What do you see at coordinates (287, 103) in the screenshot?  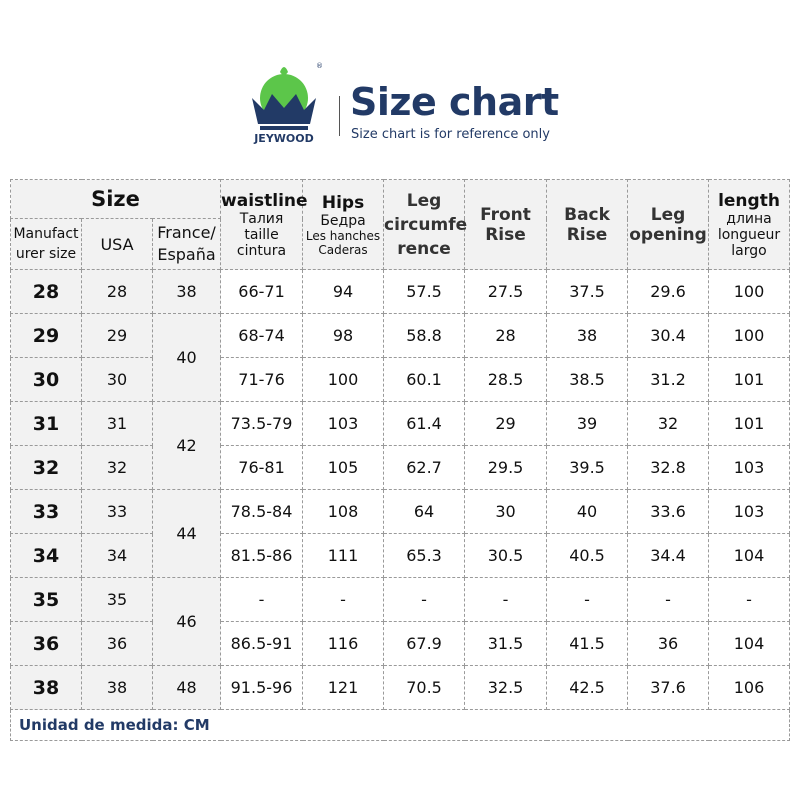 I see `brand-logo: JEYWOOD ®` at bounding box center [287, 103].